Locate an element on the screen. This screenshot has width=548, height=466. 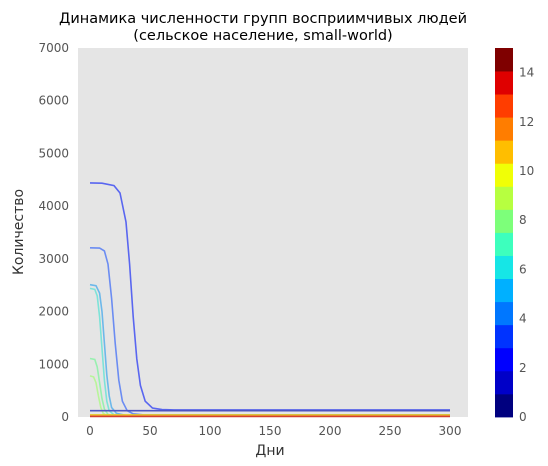
x-tick-label: 0 is located at coordinates (90, 431).